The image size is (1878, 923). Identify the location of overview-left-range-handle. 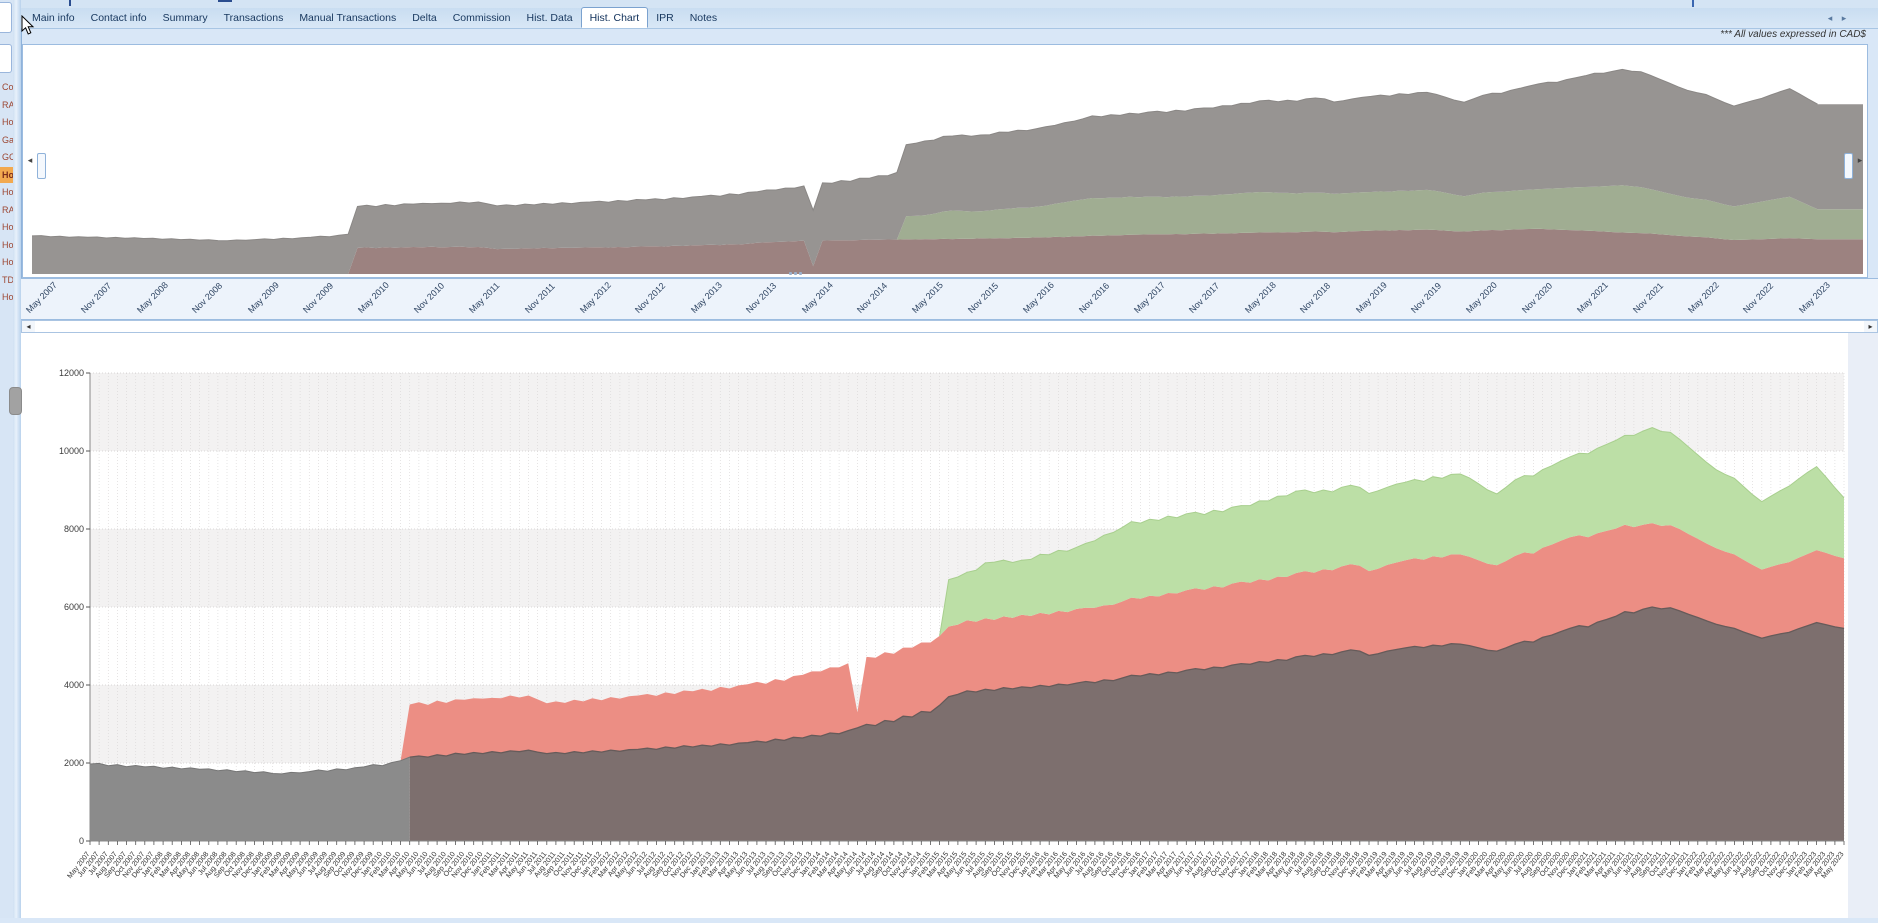
(41, 166).